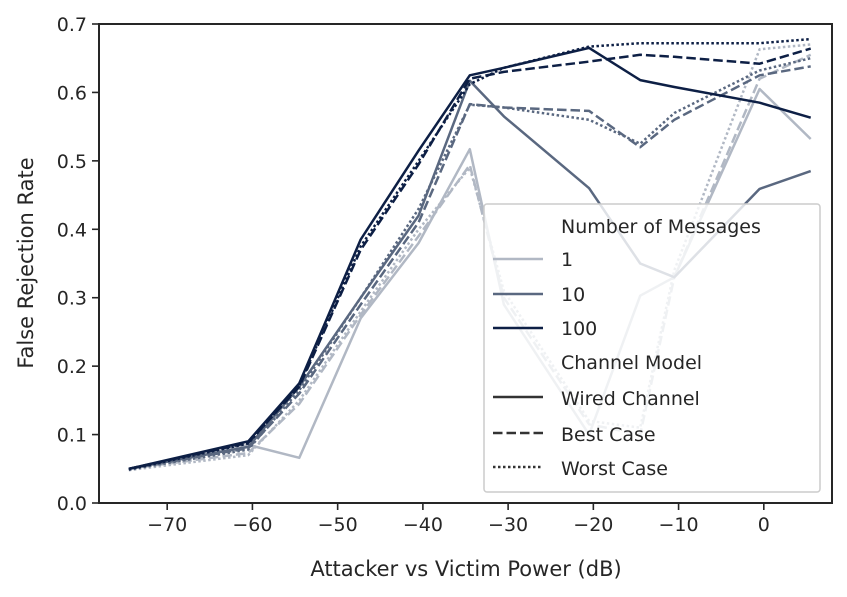 The width and height of the screenshot is (847, 597). What do you see at coordinates (72, 93) in the screenshot?
I see `y-tick-label: 0.6` at bounding box center [72, 93].